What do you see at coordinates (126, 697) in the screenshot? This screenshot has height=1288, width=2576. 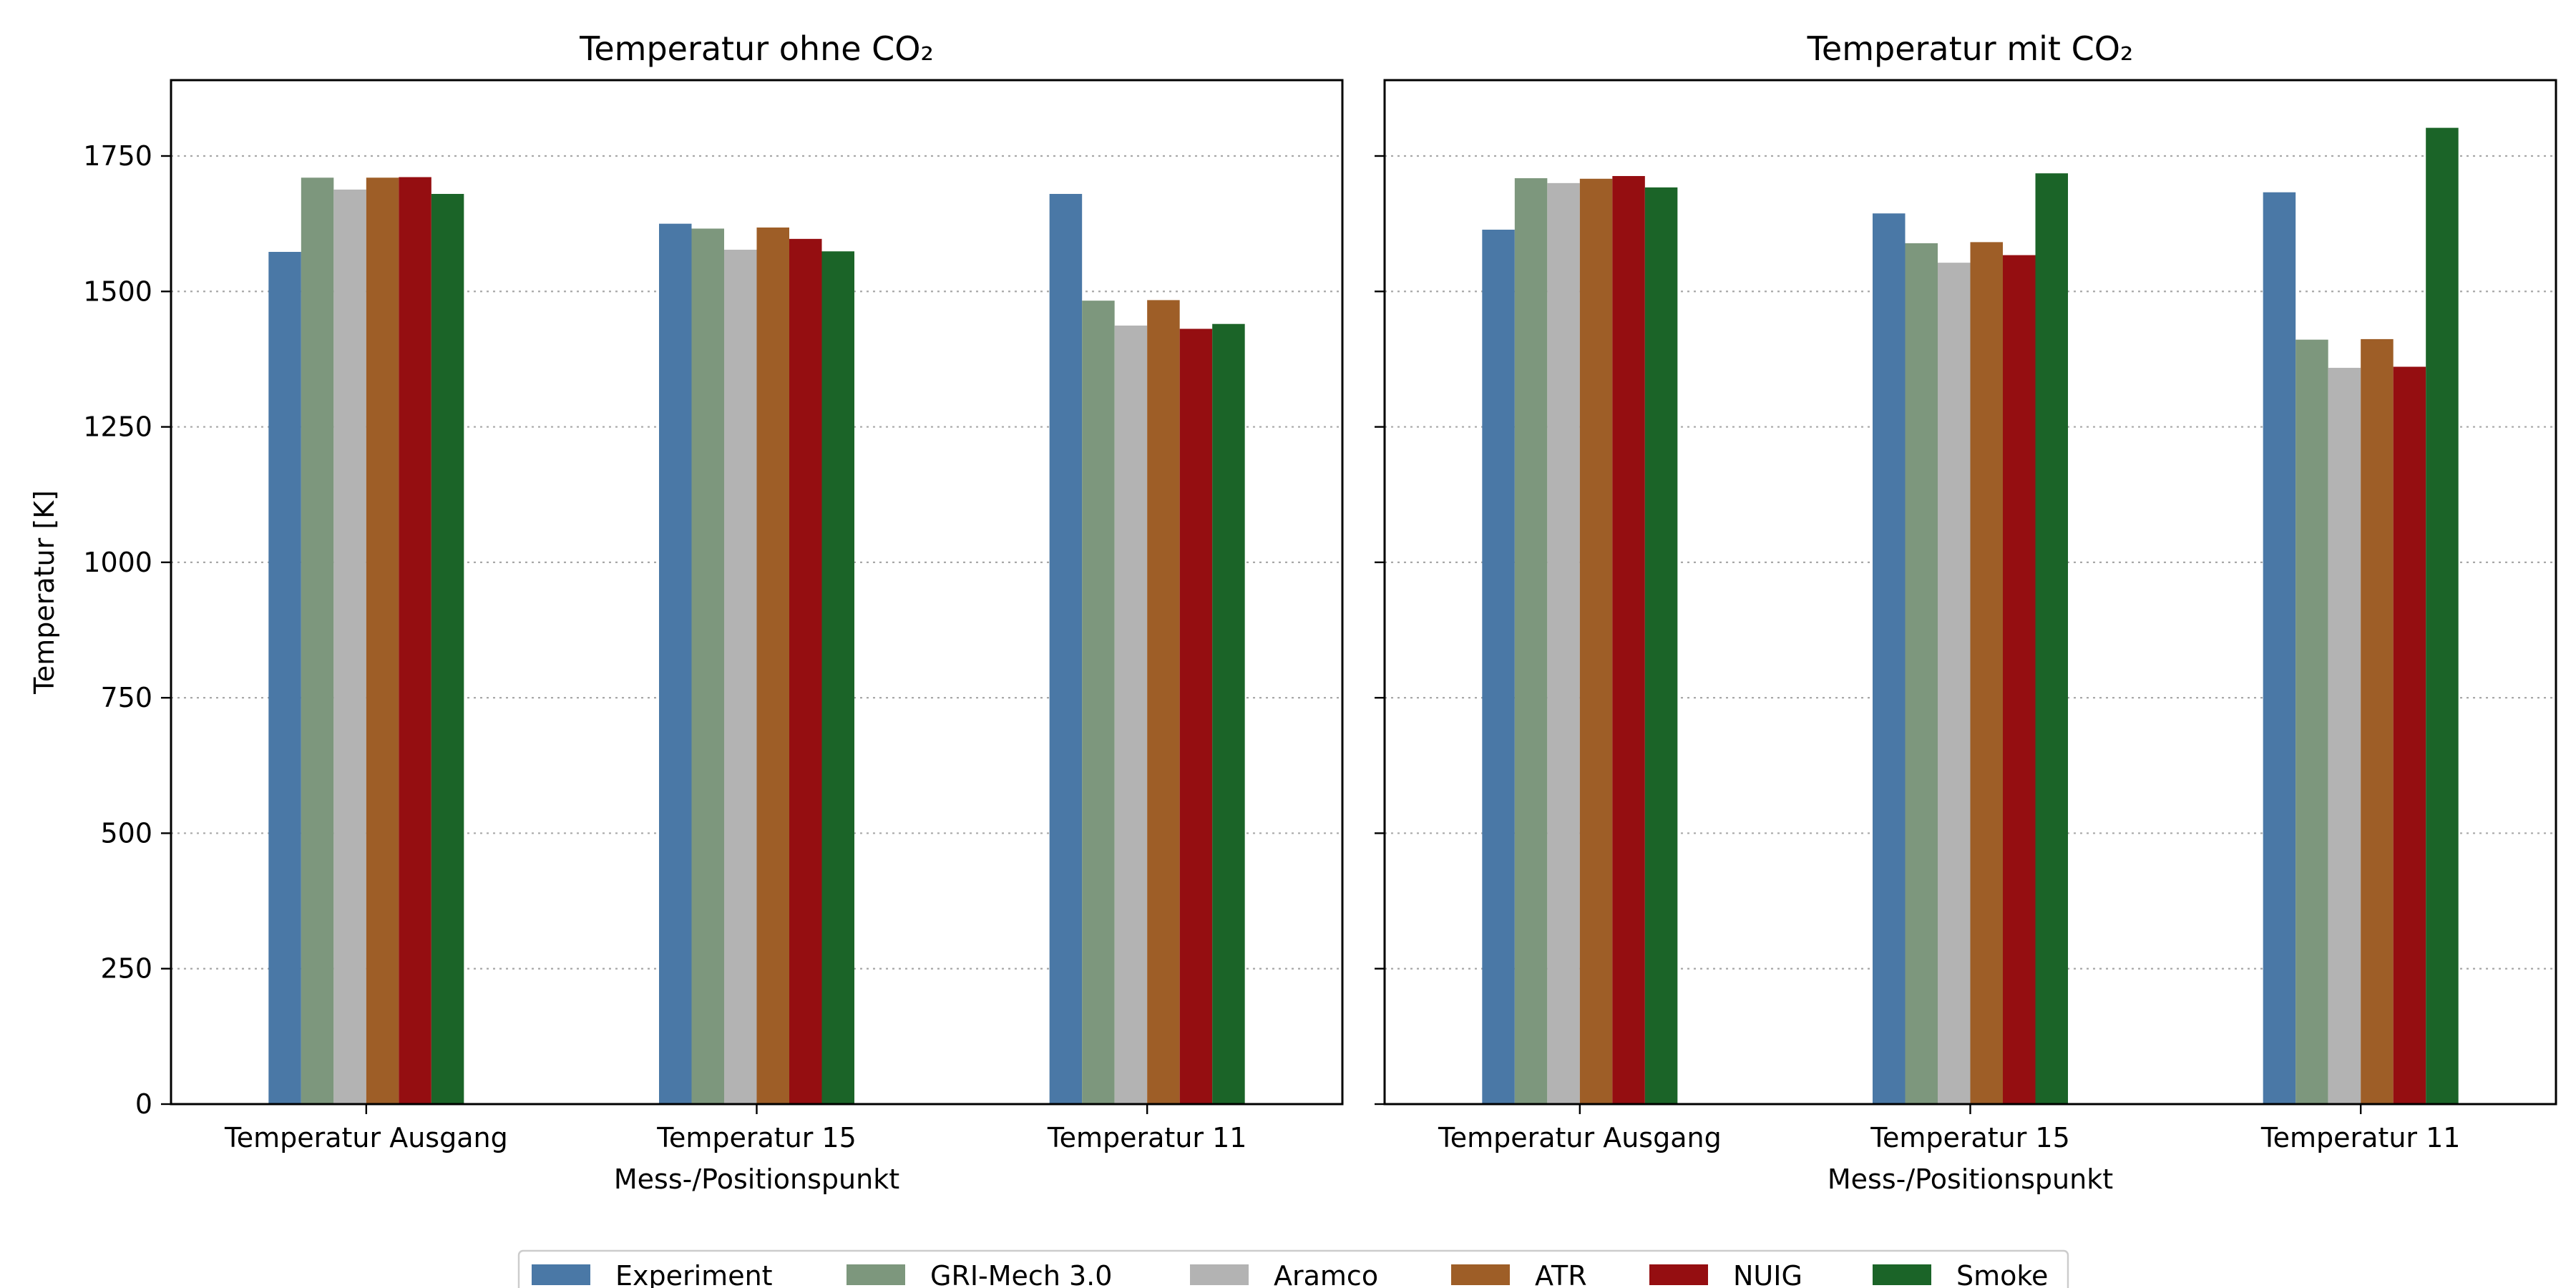 I see `y-tick-label: 750` at bounding box center [126, 697].